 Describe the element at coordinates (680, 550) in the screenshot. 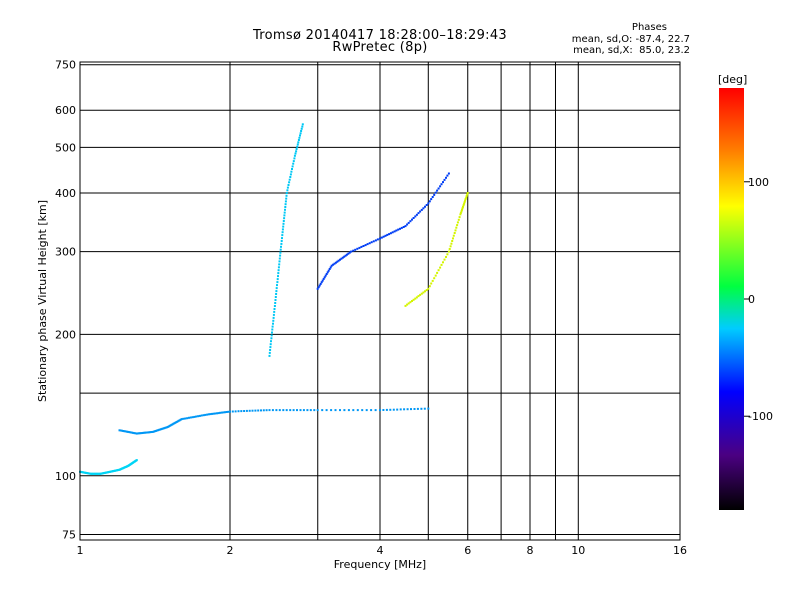

I see `x-tick-label: 16` at that location.